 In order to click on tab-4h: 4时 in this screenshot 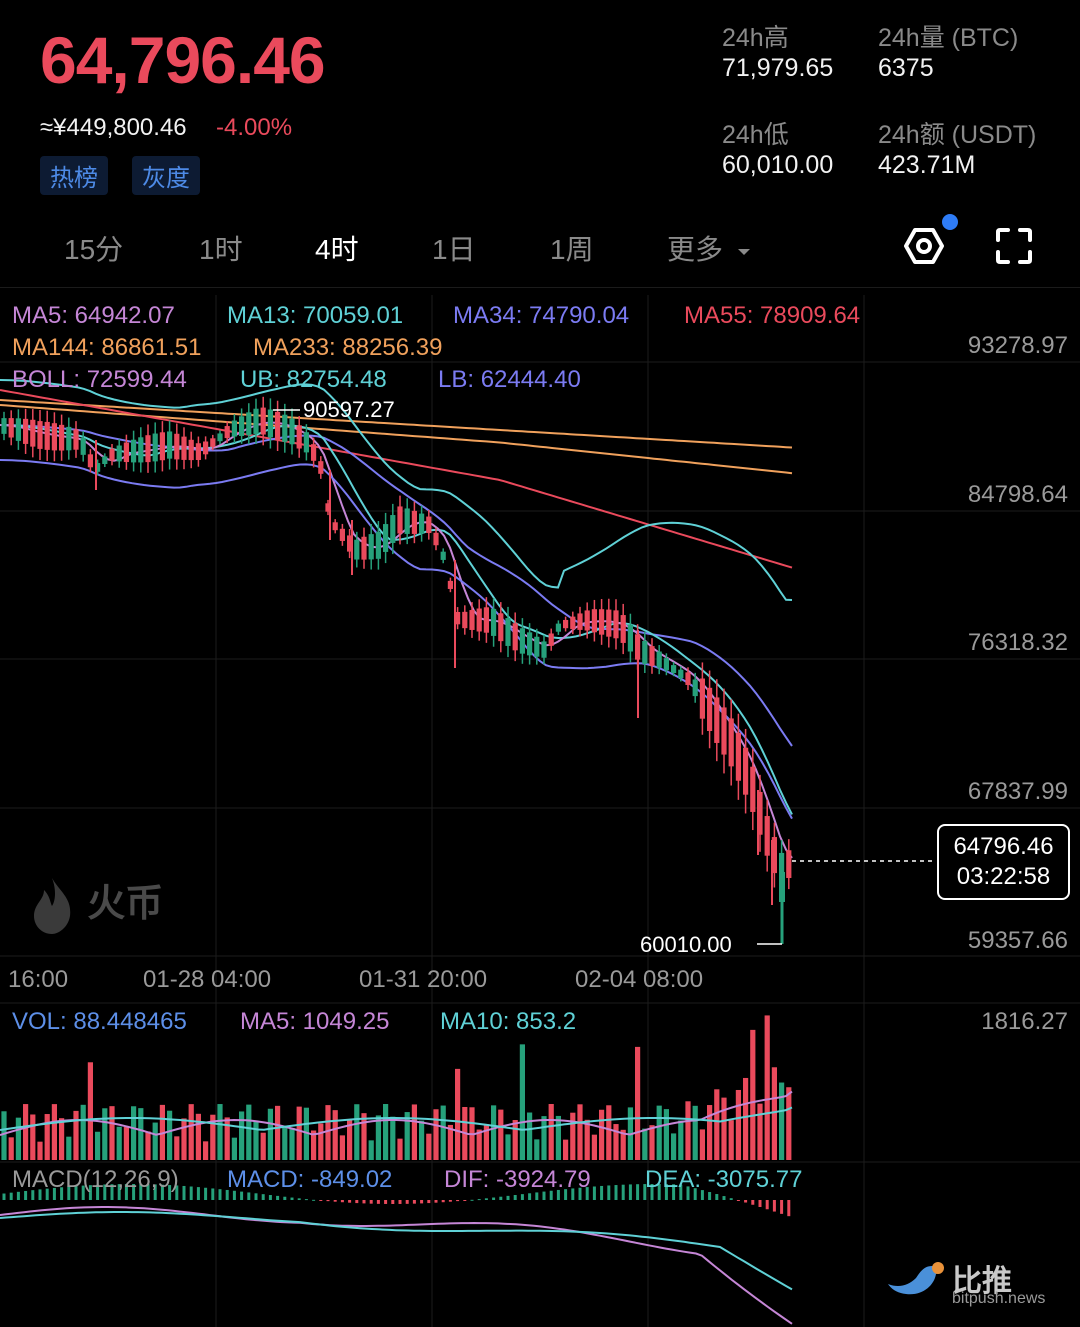, I will do `click(337, 249)`.